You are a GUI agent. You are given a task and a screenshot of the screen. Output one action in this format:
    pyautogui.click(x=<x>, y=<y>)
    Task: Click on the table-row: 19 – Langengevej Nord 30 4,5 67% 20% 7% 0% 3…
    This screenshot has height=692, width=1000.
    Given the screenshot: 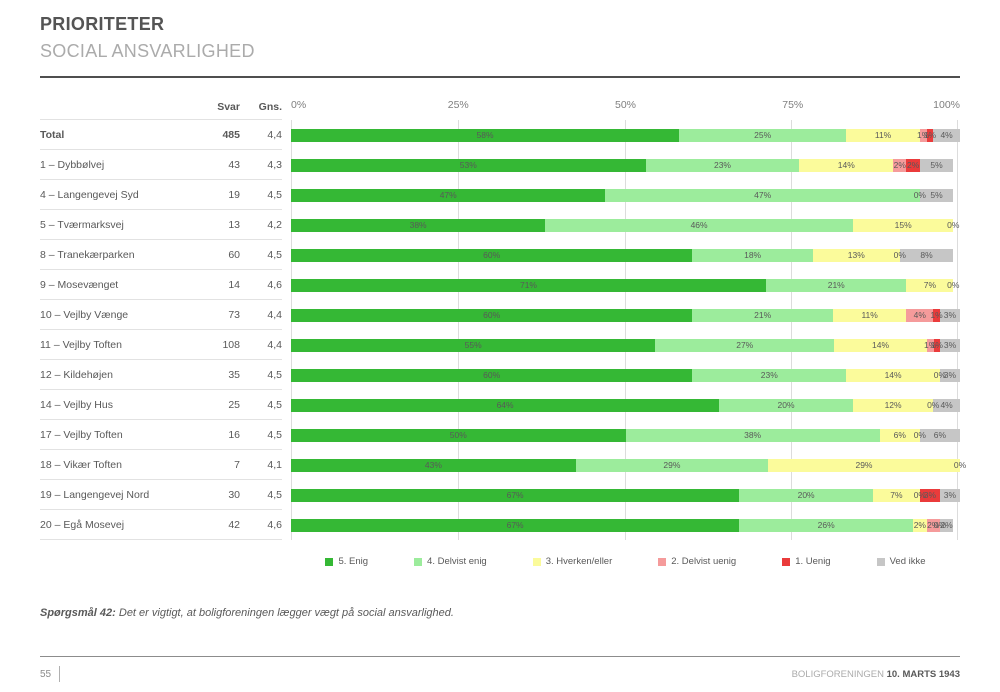 What is the action you would take?
    pyautogui.click(x=500, y=495)
    